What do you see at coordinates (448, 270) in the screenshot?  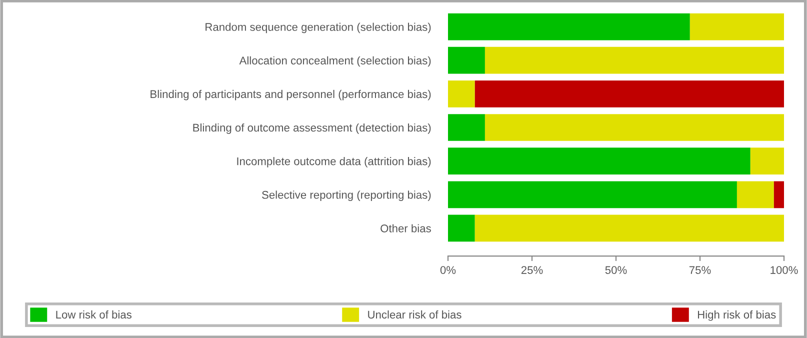 I see `x-tick-label: 0%` at bounding box center [448, 270].